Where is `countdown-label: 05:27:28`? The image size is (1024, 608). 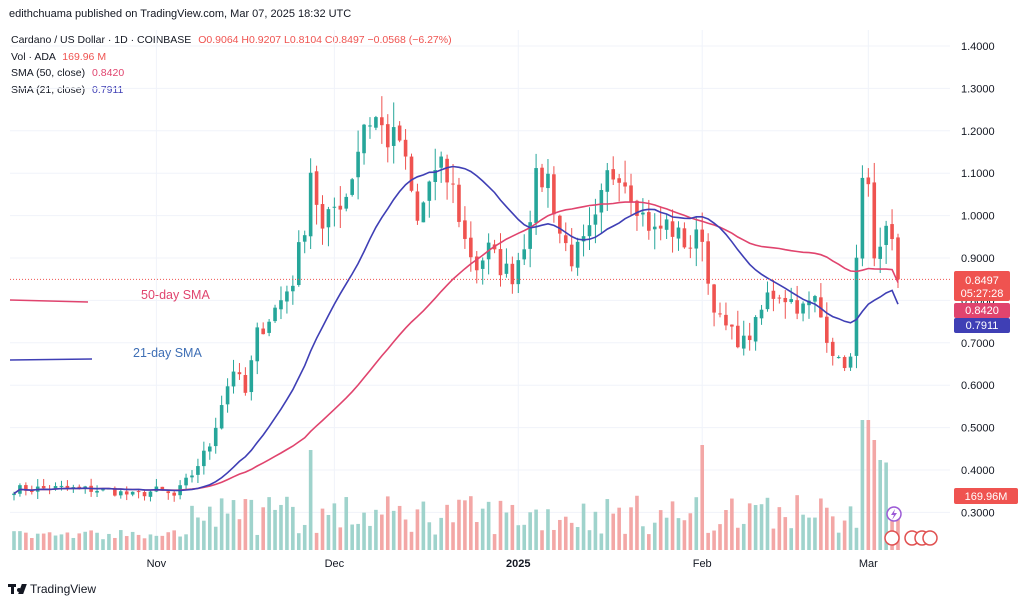 countdown-label: 05:27:28 is located at coordinates (982, 294).